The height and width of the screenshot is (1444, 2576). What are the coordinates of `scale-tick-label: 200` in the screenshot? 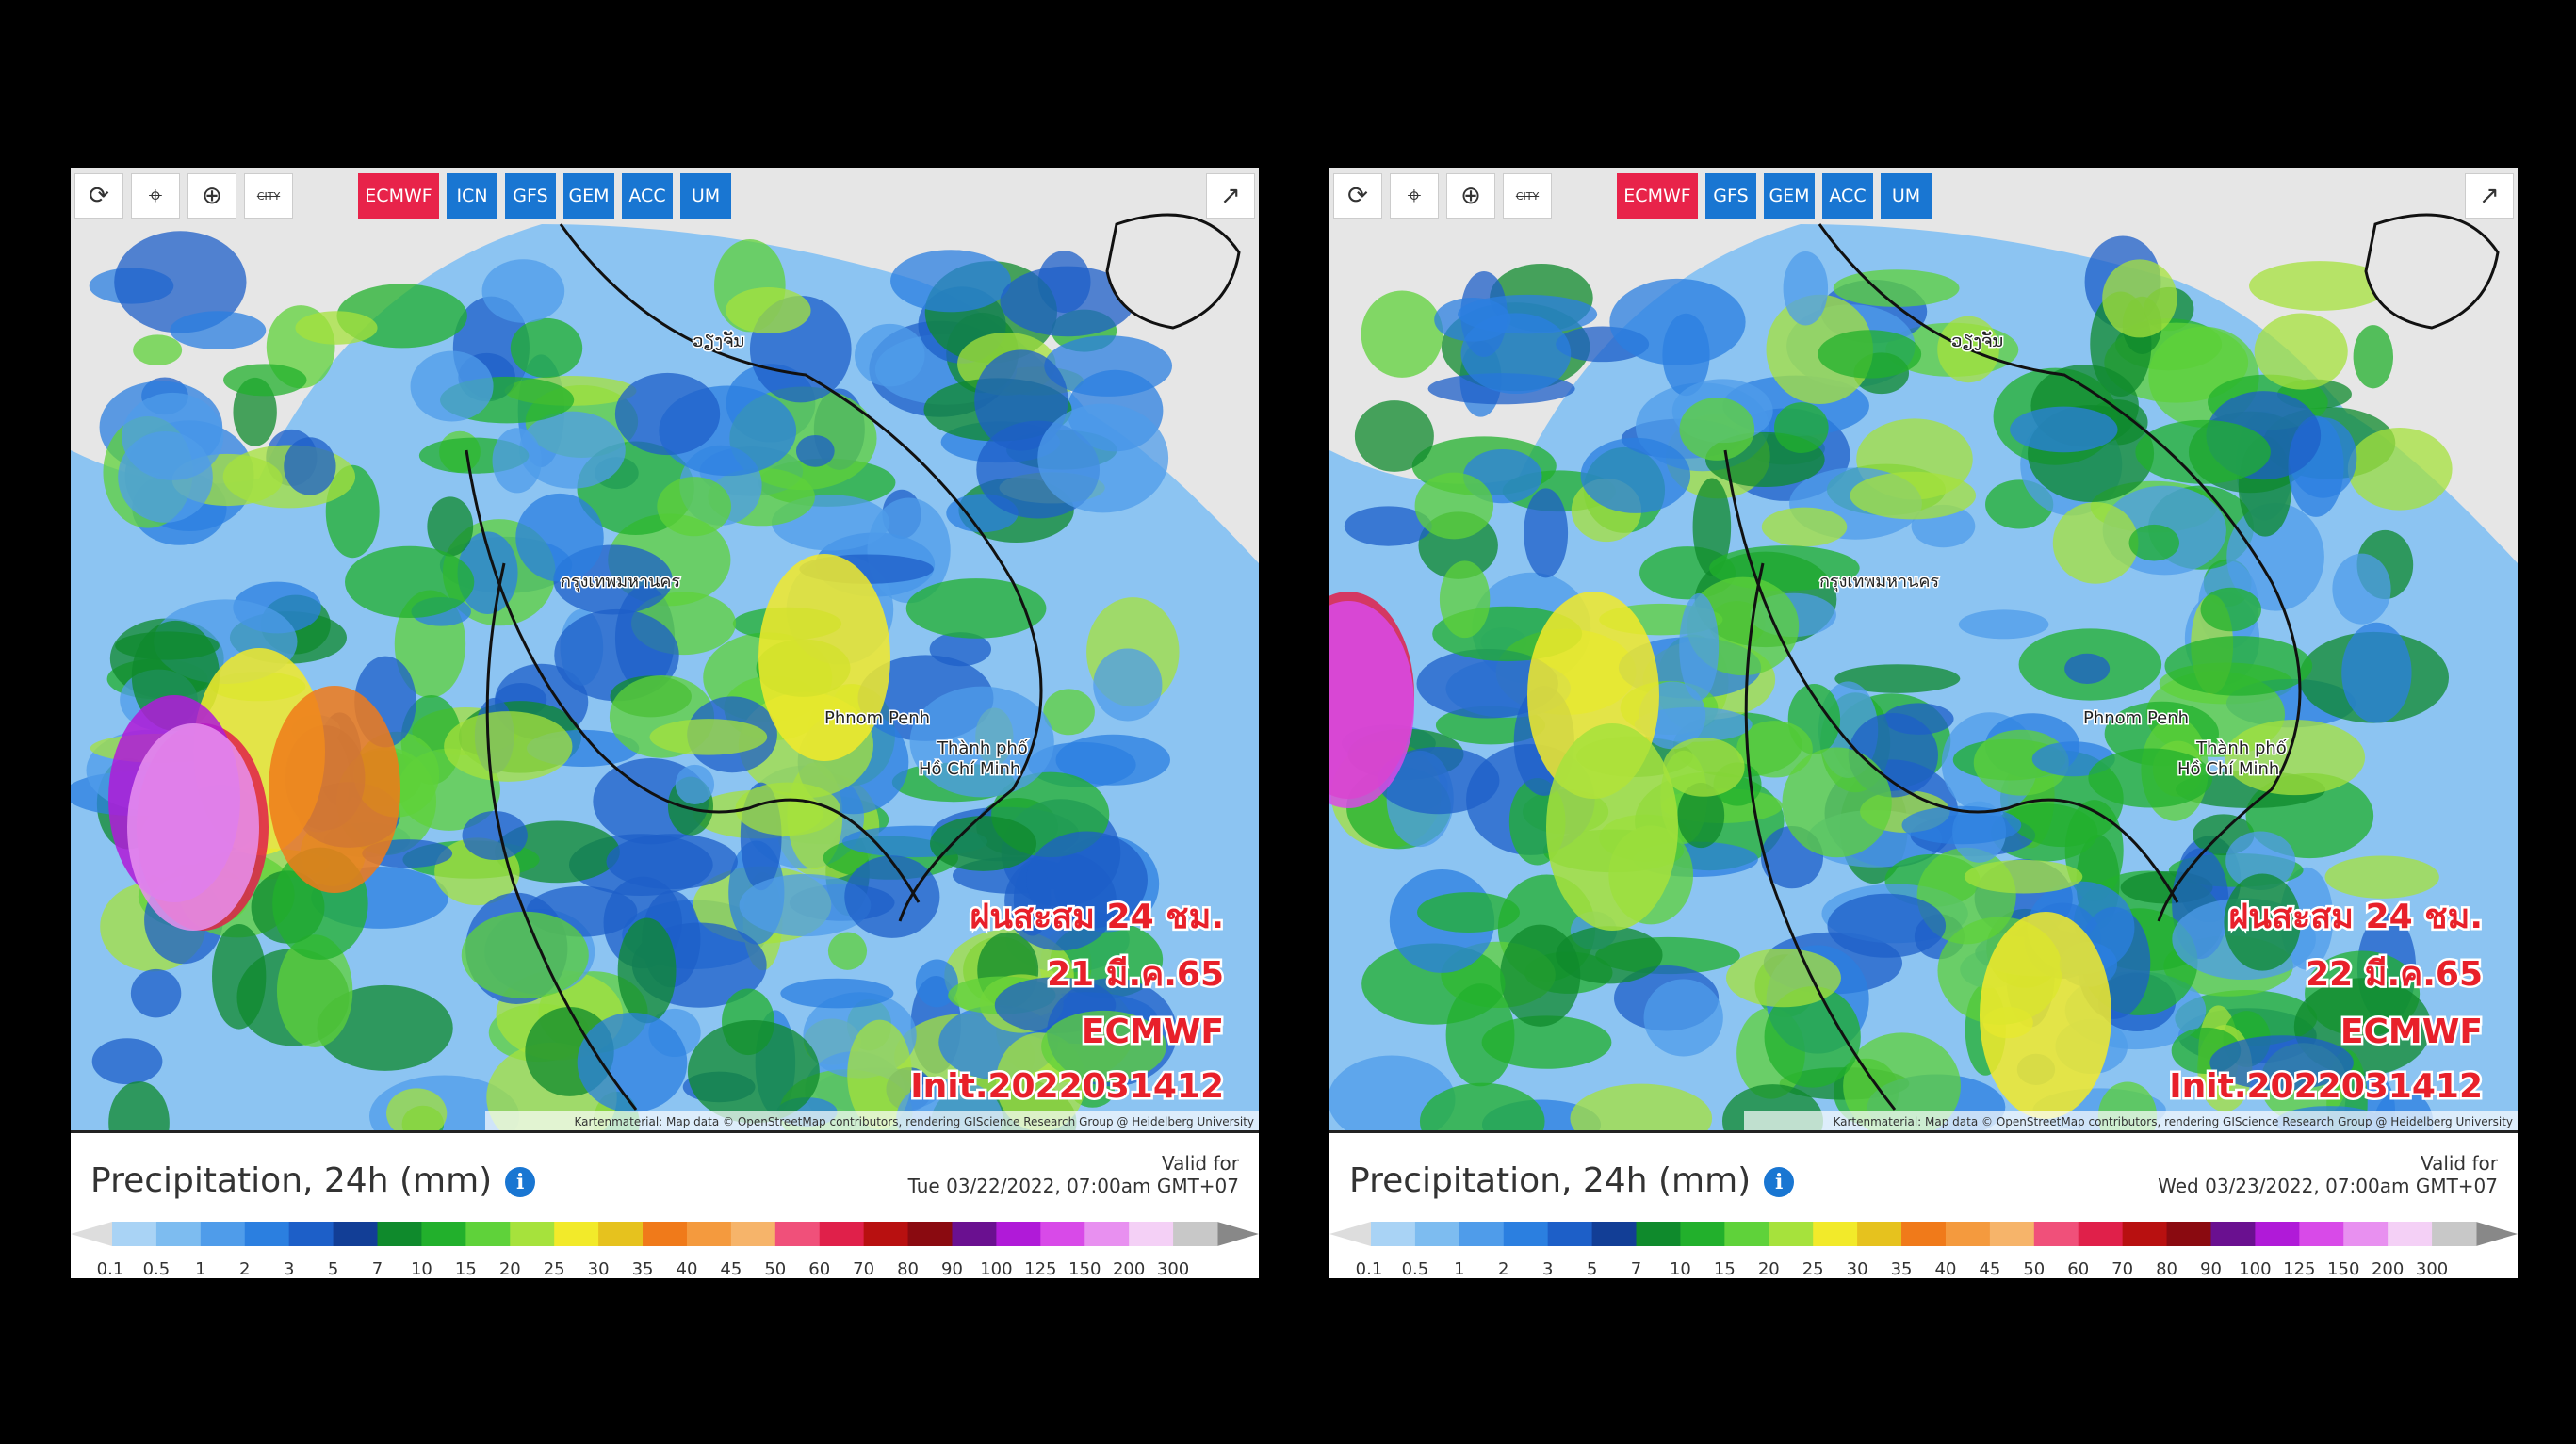 It's located at (1129, 1268).